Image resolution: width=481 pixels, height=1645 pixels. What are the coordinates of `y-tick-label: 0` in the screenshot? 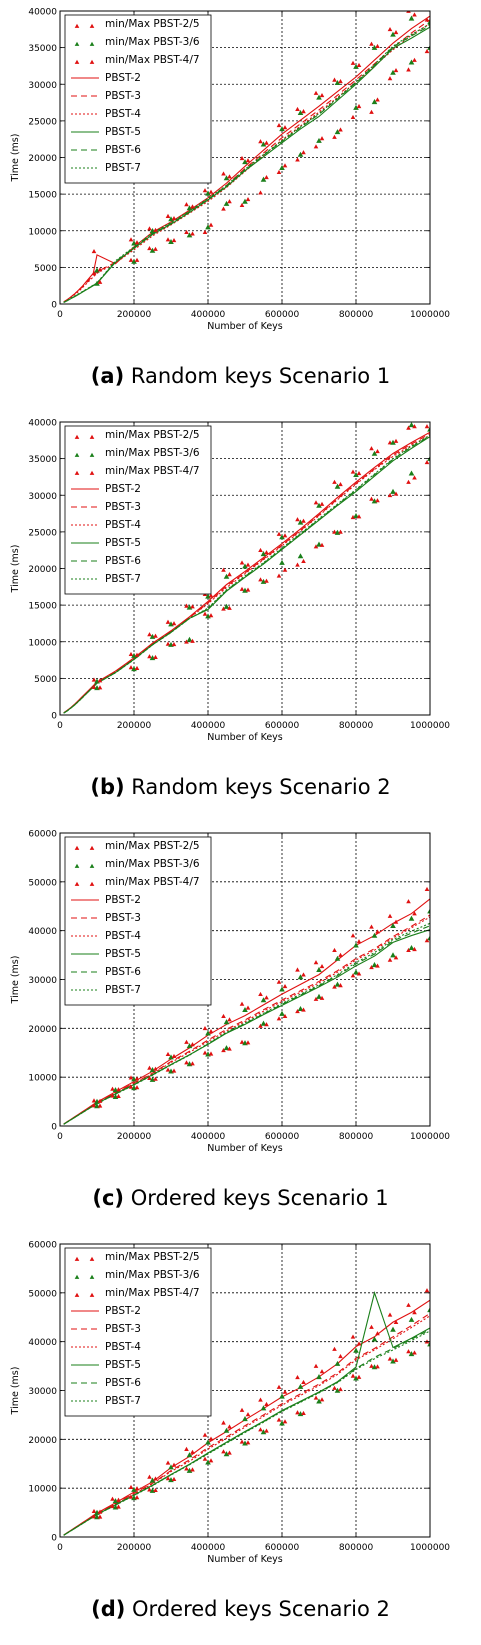 It's located at (54, 1539).